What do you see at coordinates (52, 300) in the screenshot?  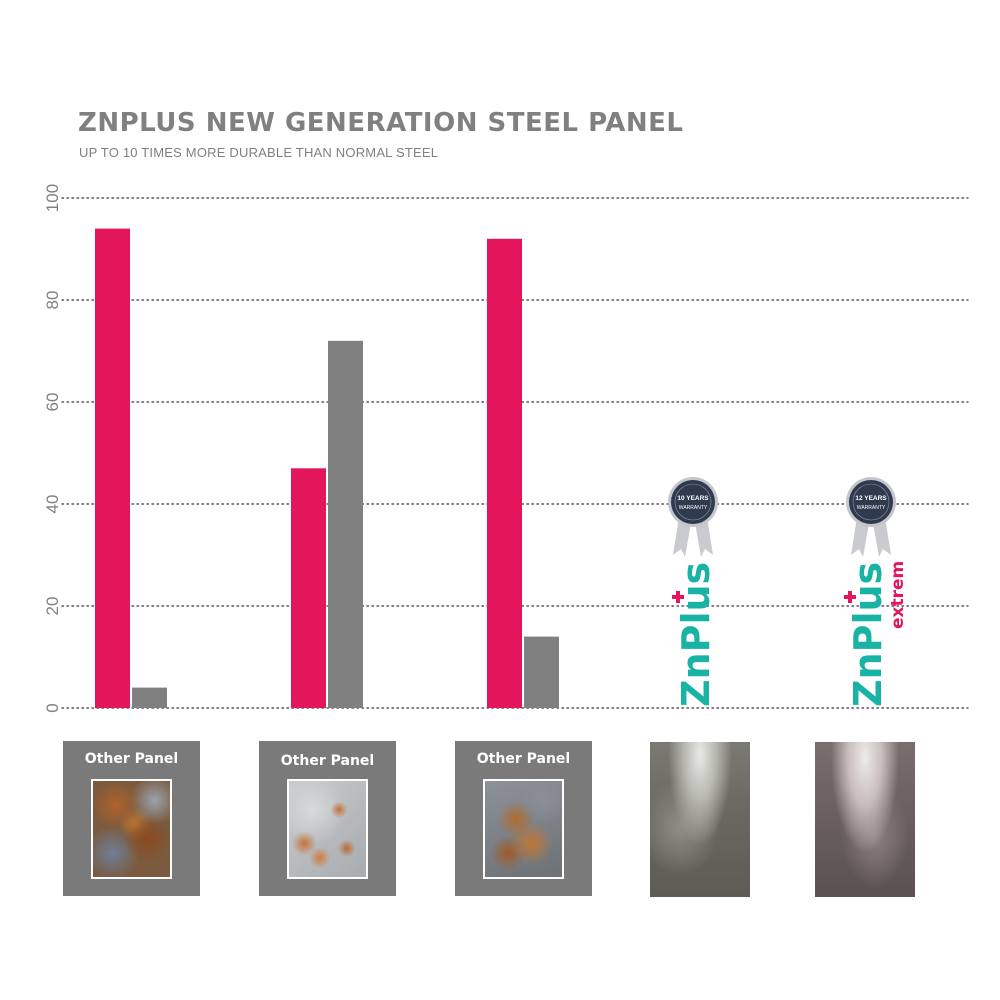 I see `y-tick-label: 80` at bounding box center [52, 300].